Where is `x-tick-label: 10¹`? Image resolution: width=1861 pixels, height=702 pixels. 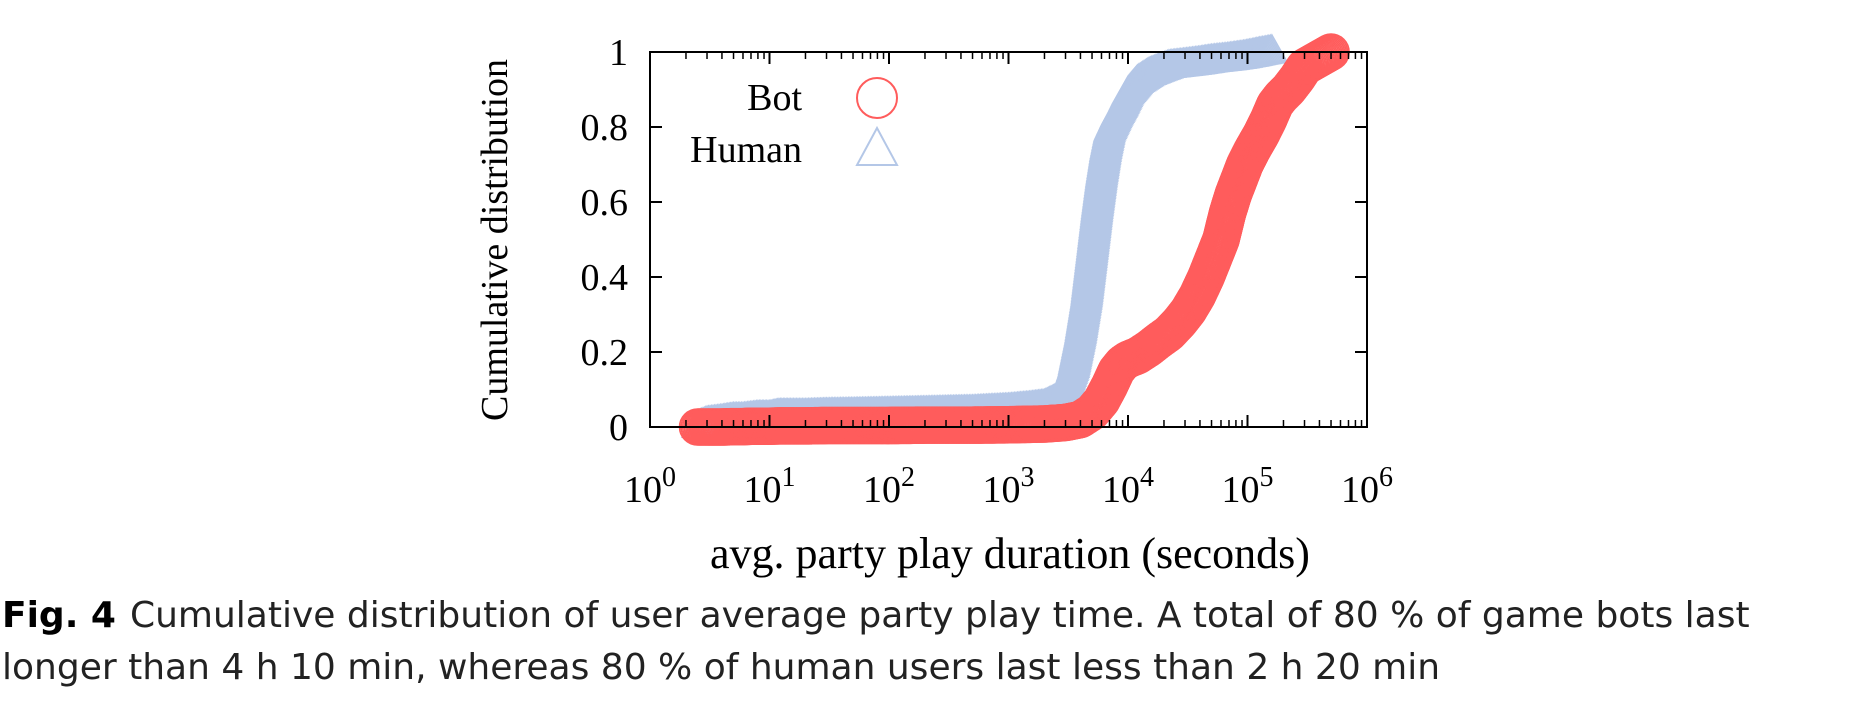 x-tick-label: 10¹ is located at coordinates (770, 486).